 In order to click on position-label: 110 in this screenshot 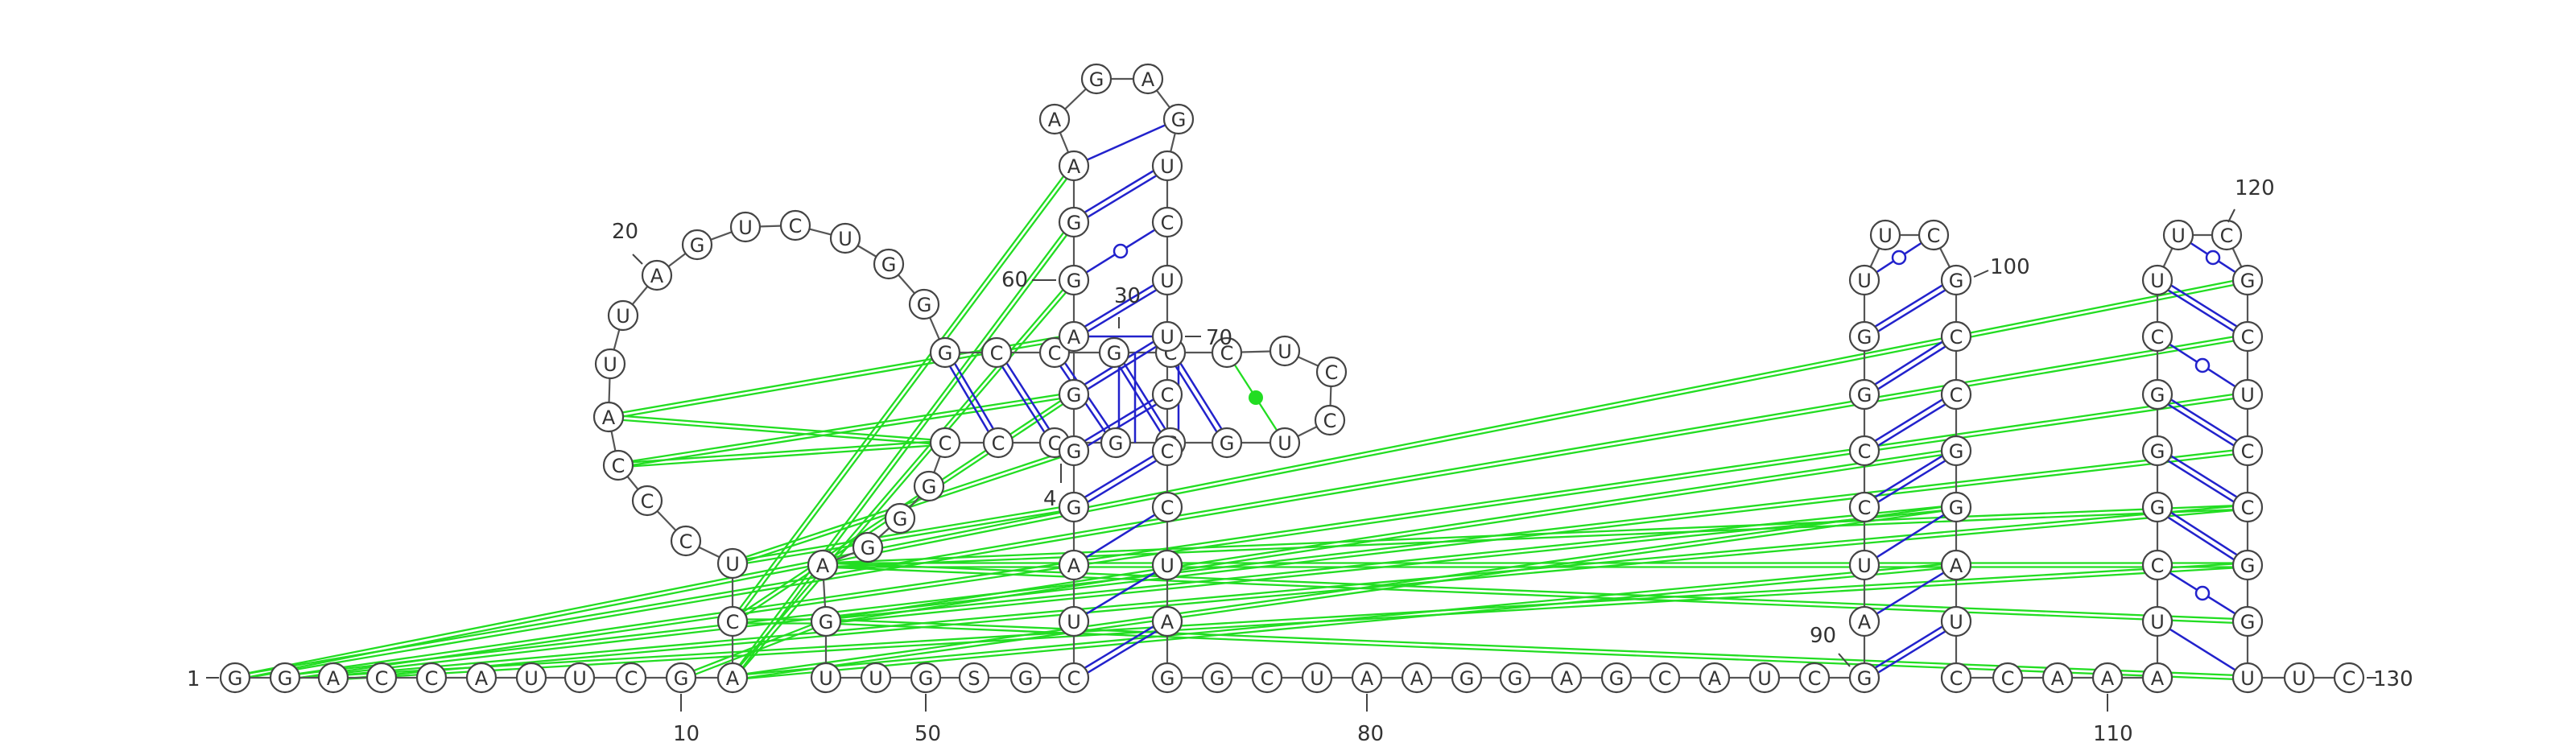, I will do `click(2113, 734)`.